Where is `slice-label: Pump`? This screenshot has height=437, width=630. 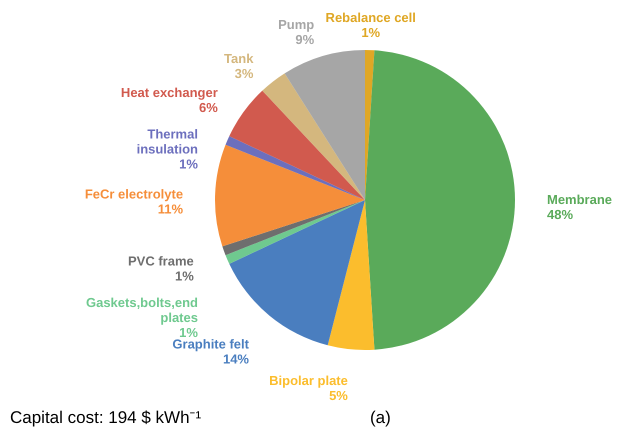 slice-label: Pump is located at coordinates (296, 24).